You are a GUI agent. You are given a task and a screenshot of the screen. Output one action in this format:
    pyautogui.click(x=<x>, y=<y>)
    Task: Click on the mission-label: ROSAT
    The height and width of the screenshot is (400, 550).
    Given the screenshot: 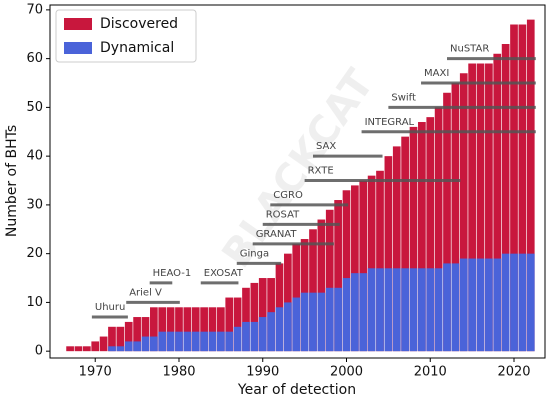 What is the action you would take?
    pyautogui.click(x=283, y=214)
    